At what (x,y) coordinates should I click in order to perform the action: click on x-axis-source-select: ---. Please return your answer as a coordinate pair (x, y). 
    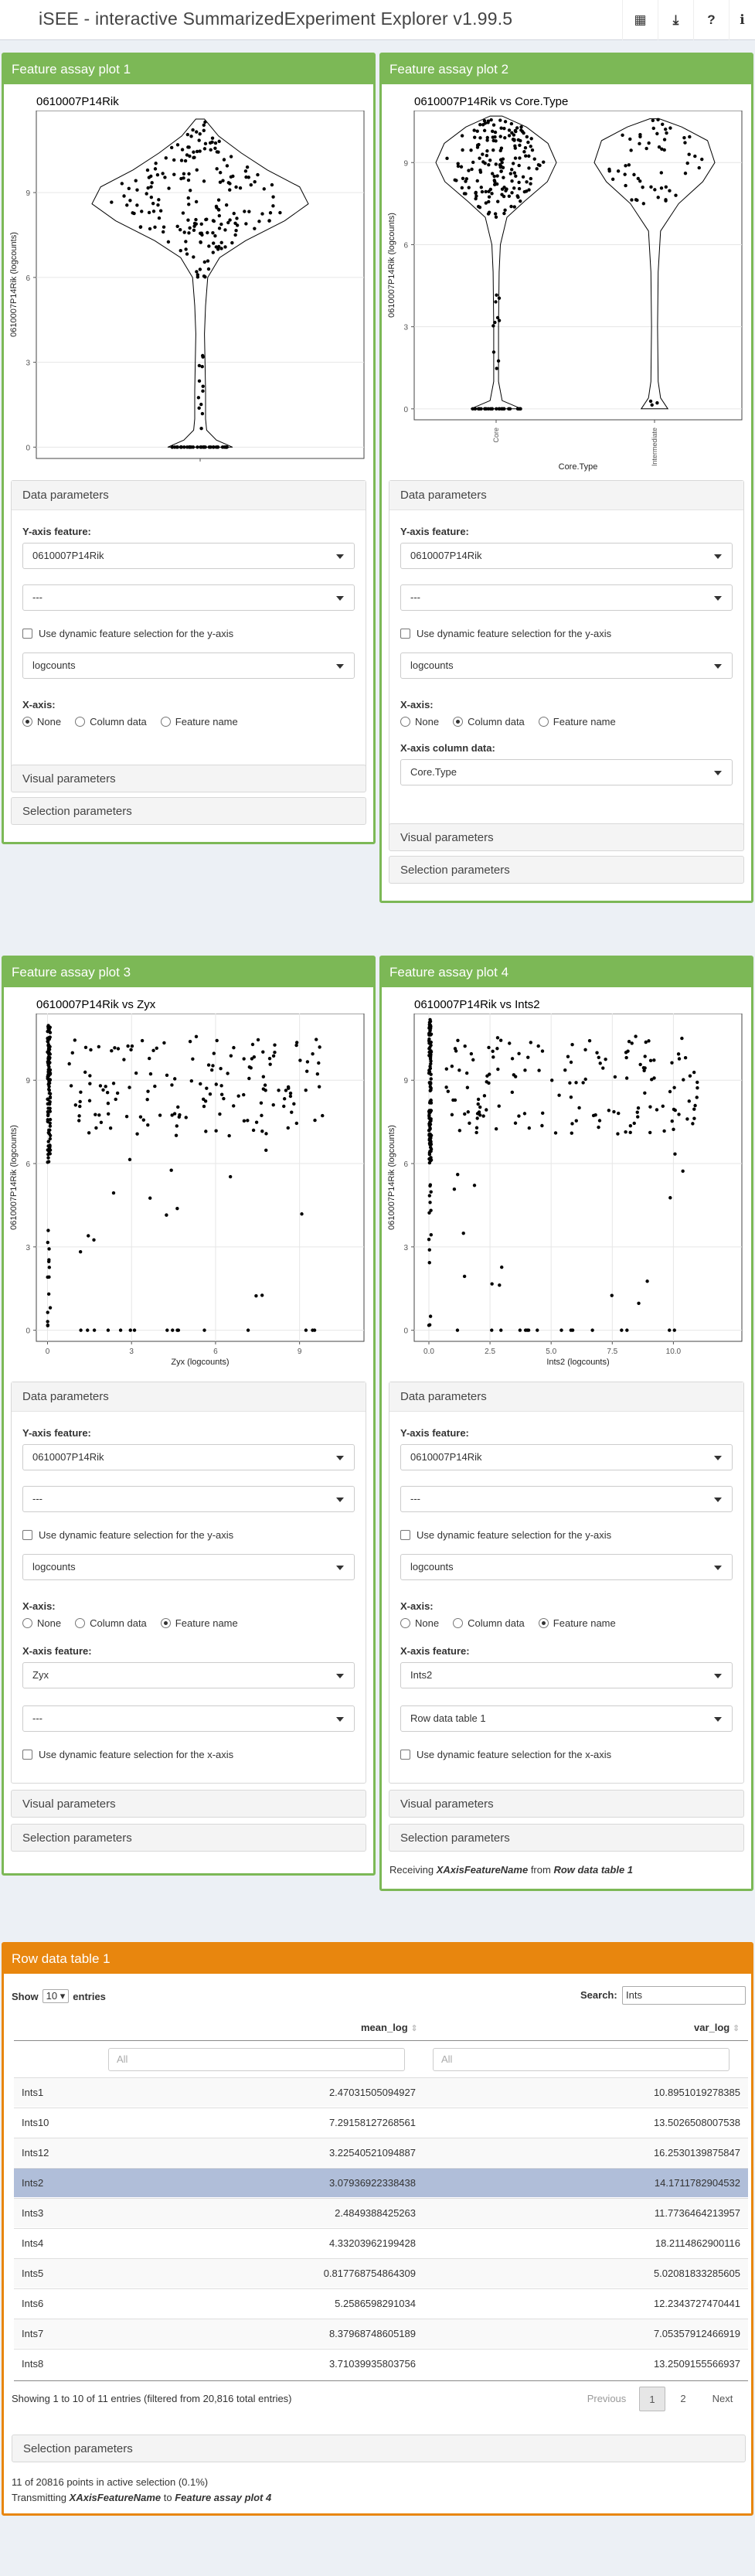
    Looking at the image, I should click on (188, 1719).